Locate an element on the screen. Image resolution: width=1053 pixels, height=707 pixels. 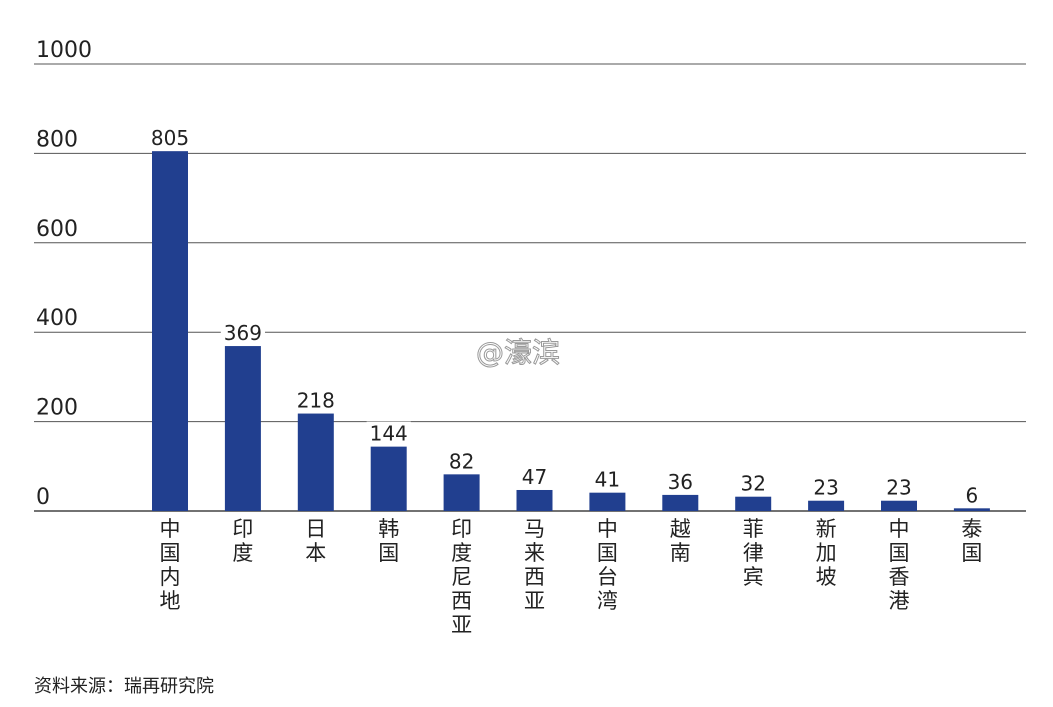
data-label: 805 is located at coordinates (170, 138).